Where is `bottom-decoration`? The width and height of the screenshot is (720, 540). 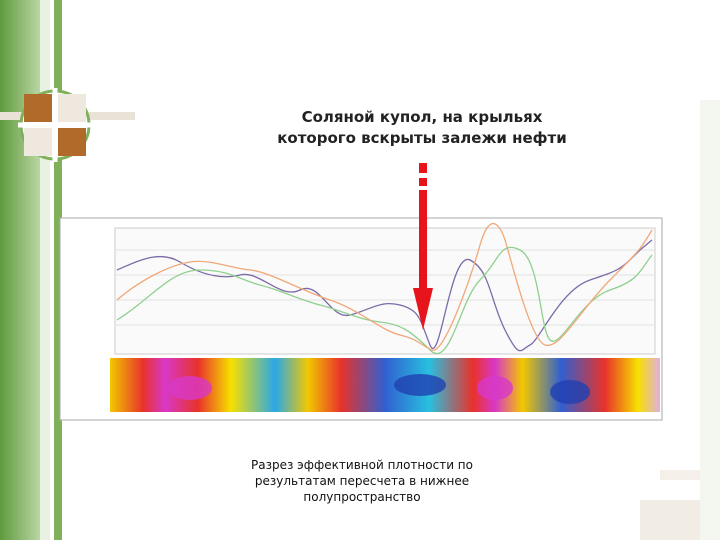
bottom-decoration is located at coordinates (680, 320).